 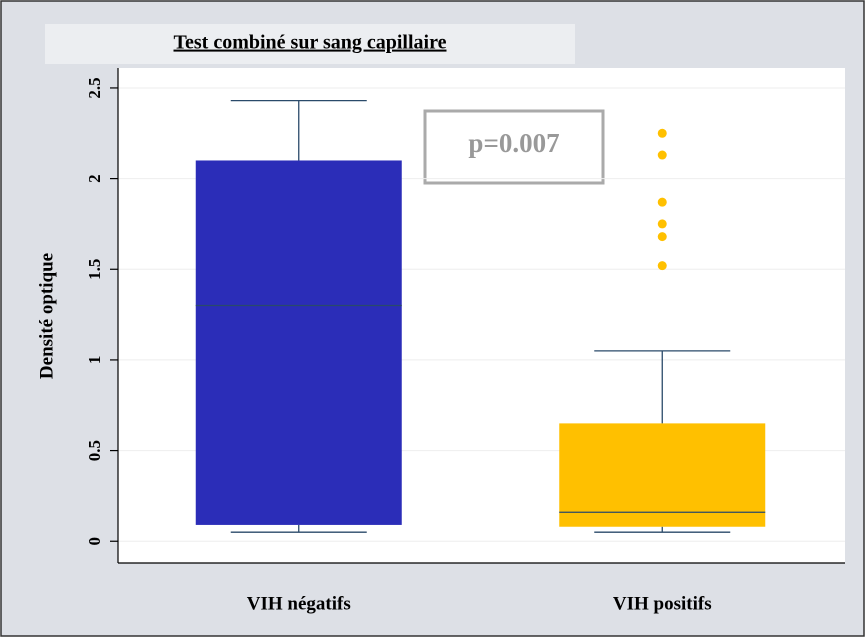 I want to click on annotation: p=0.007, so click(x=513, y=143).